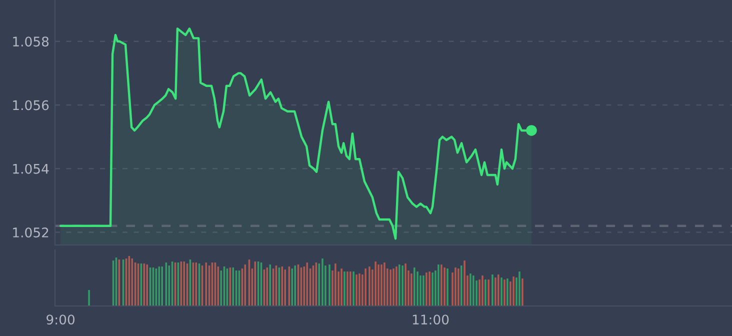 The height and width of the screenshot is (336, 732). I want to click on x-tick-label: 11:00, so click(430, 319).